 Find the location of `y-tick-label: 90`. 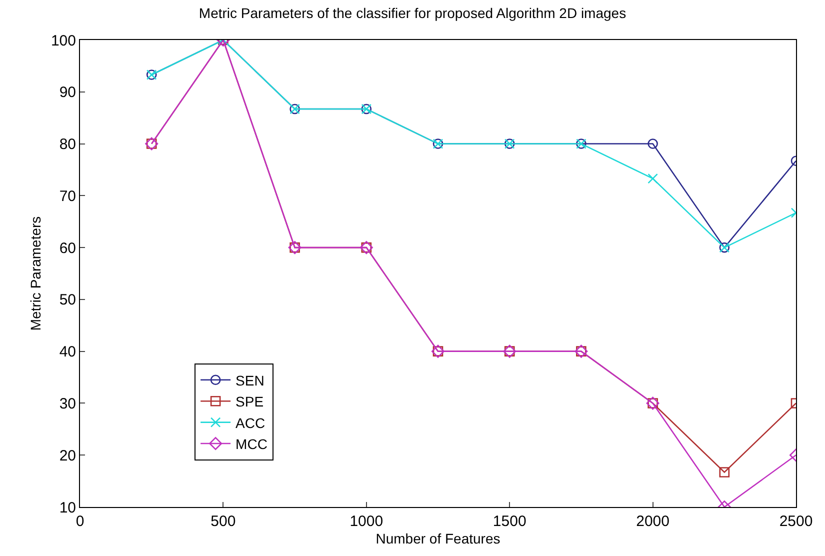

y-tick-label: 90 is located at coordinates (67, 93).